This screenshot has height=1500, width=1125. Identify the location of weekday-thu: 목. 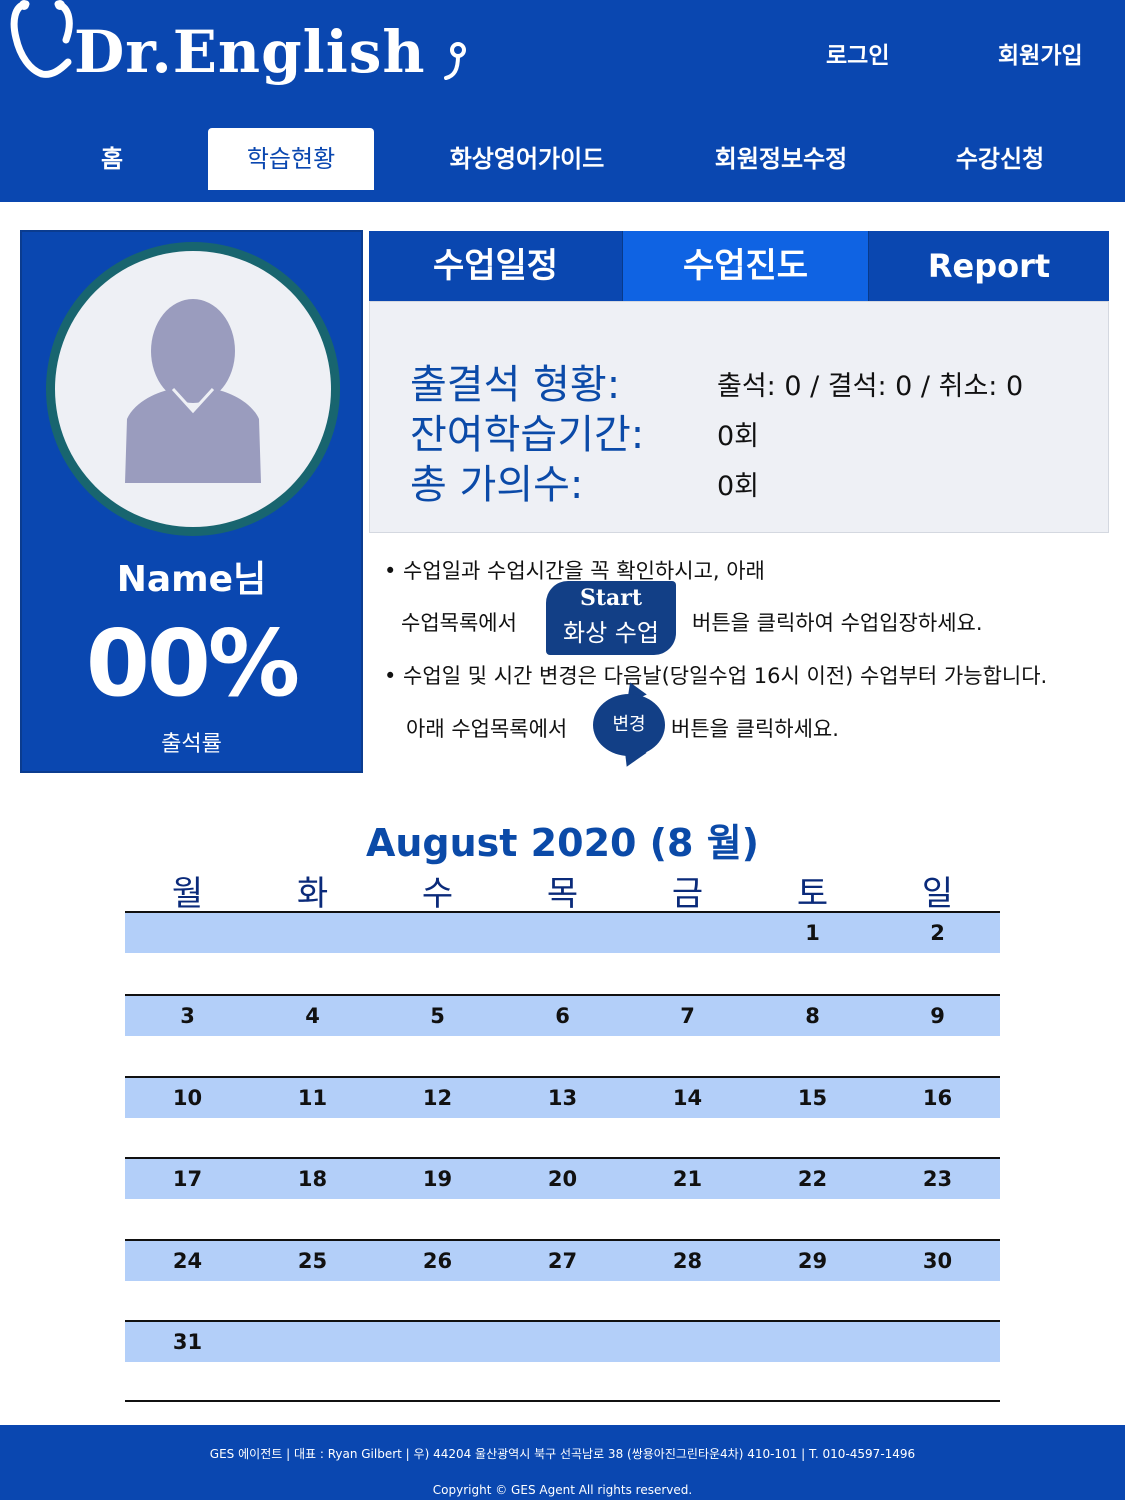
(562, 894).